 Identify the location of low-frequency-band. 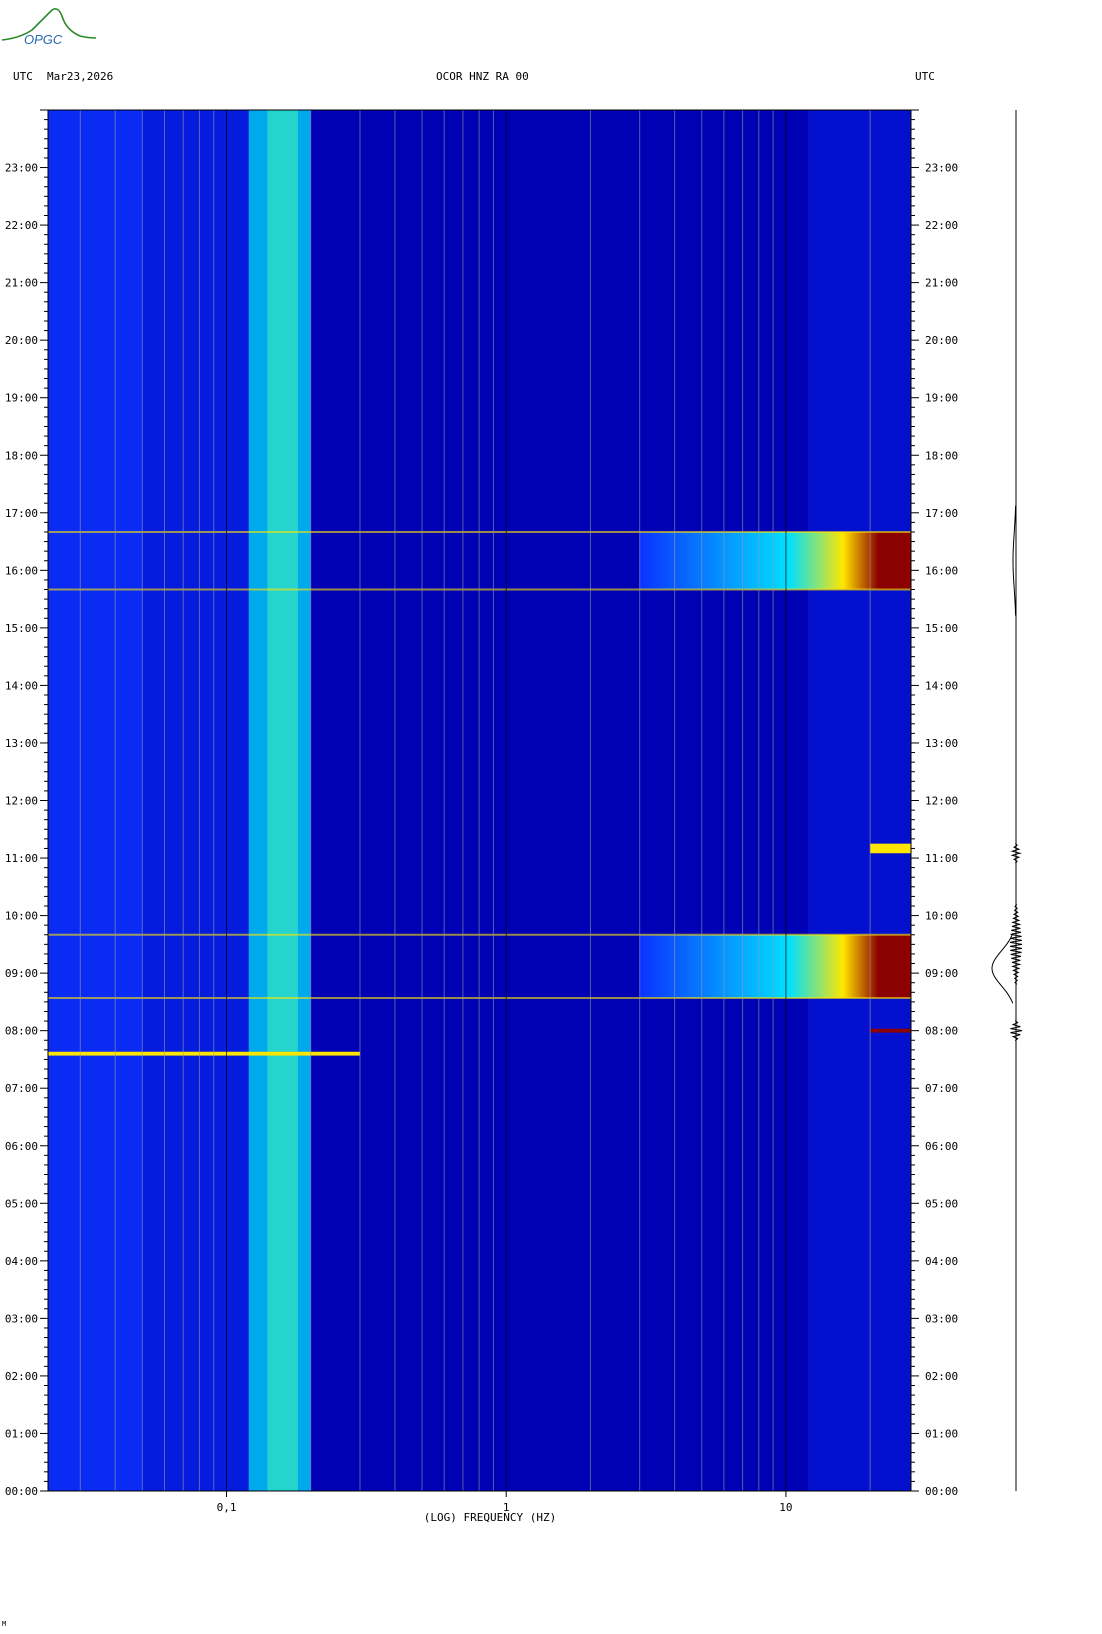
(95, 800).